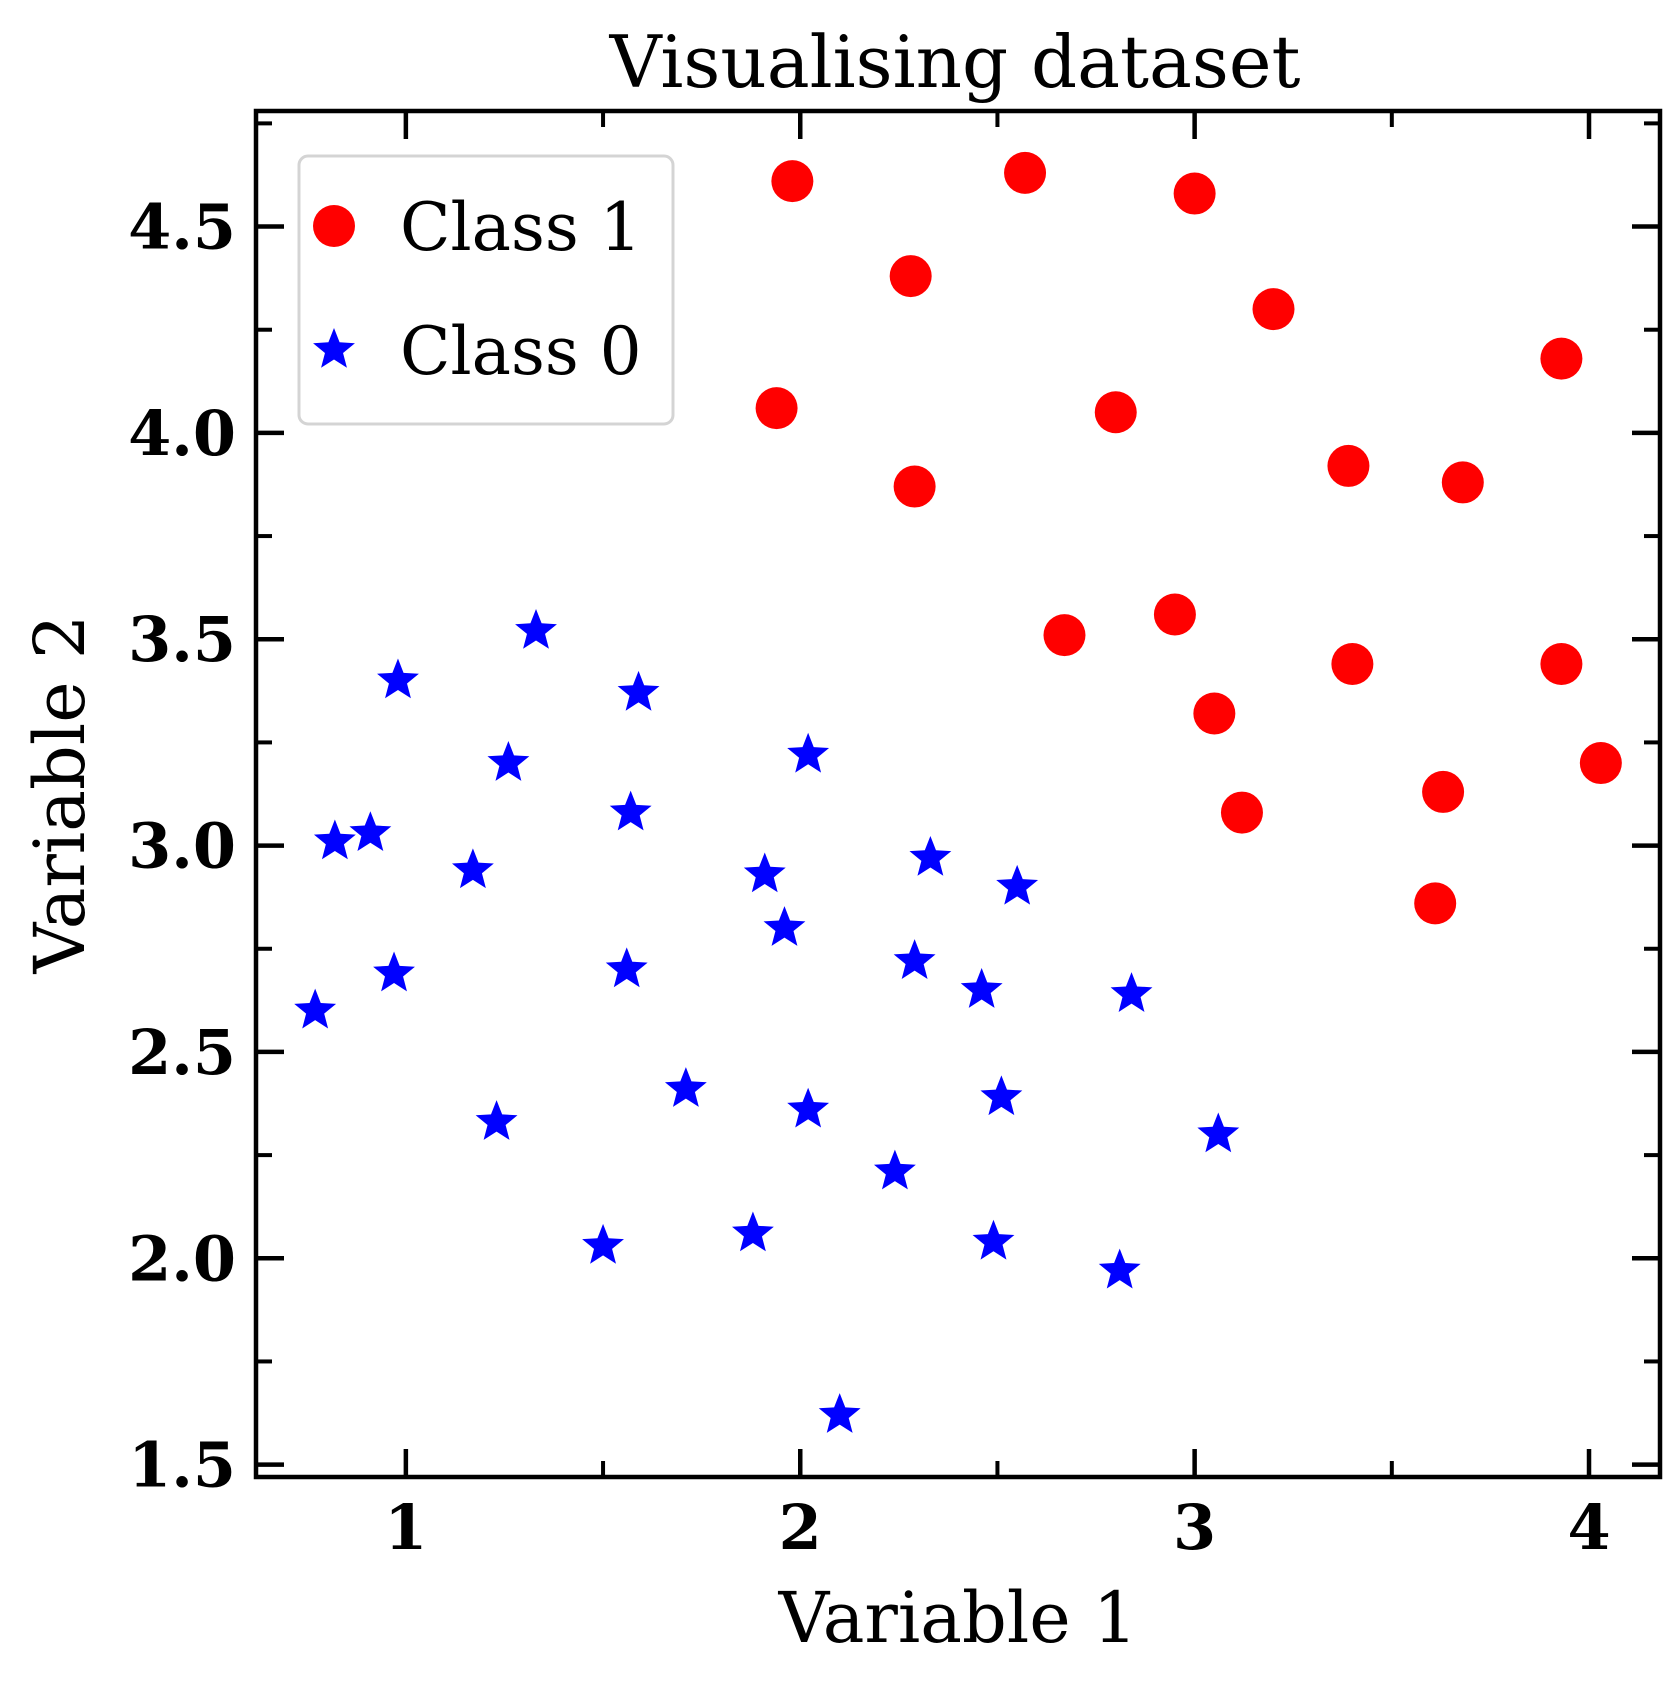 This screenshot has height=1686, width=1680. What do you see at coordinates (182, 1465) in the screenshot?
I see `y-tick-label: 1.5` at bounding box center [182, 1465].